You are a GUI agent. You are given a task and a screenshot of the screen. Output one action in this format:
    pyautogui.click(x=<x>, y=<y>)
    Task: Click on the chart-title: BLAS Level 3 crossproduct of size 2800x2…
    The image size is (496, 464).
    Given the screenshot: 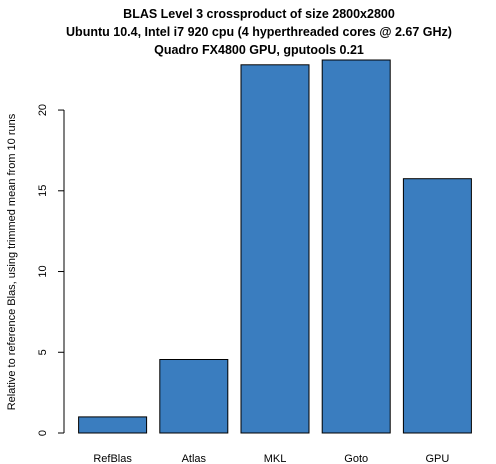 What is the action you would take?
    pyautogui.click(x=259, y=32)
    